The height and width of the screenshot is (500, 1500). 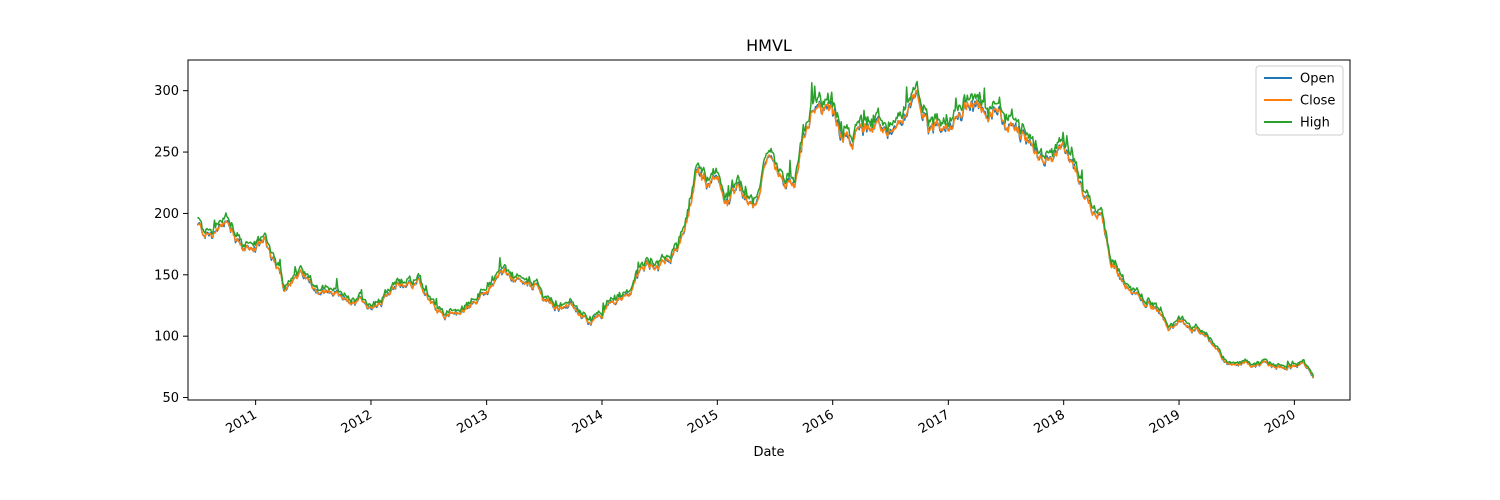 I want to click on legend: Open Close High, so click(x=1299, y=100).